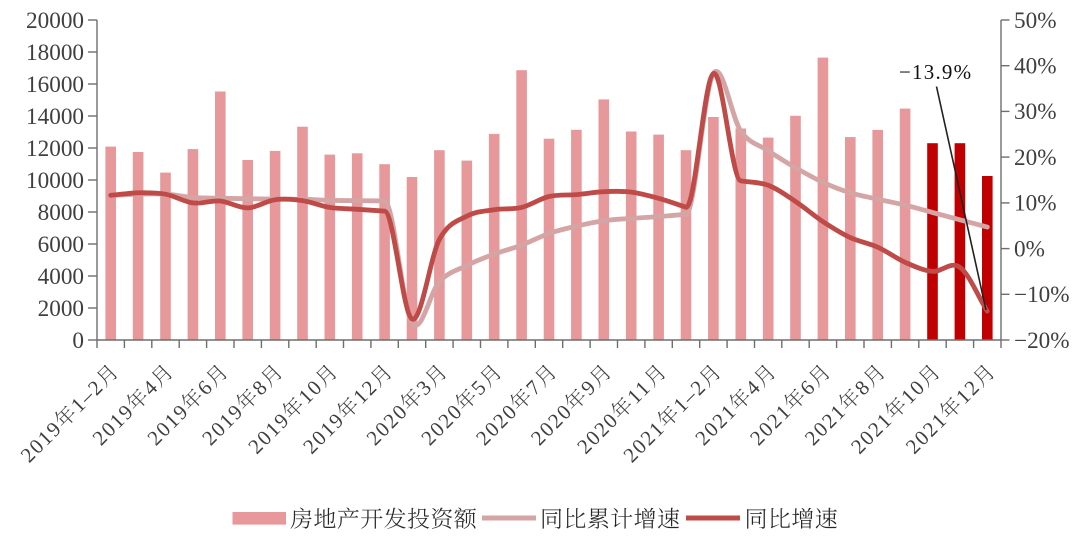 The height and width of the screenshot is (549, 1080). What do you see at coordinates (1035, 204) in the screenshot?
I see `svg-text: 10%` at bounding box center [1035, 204].